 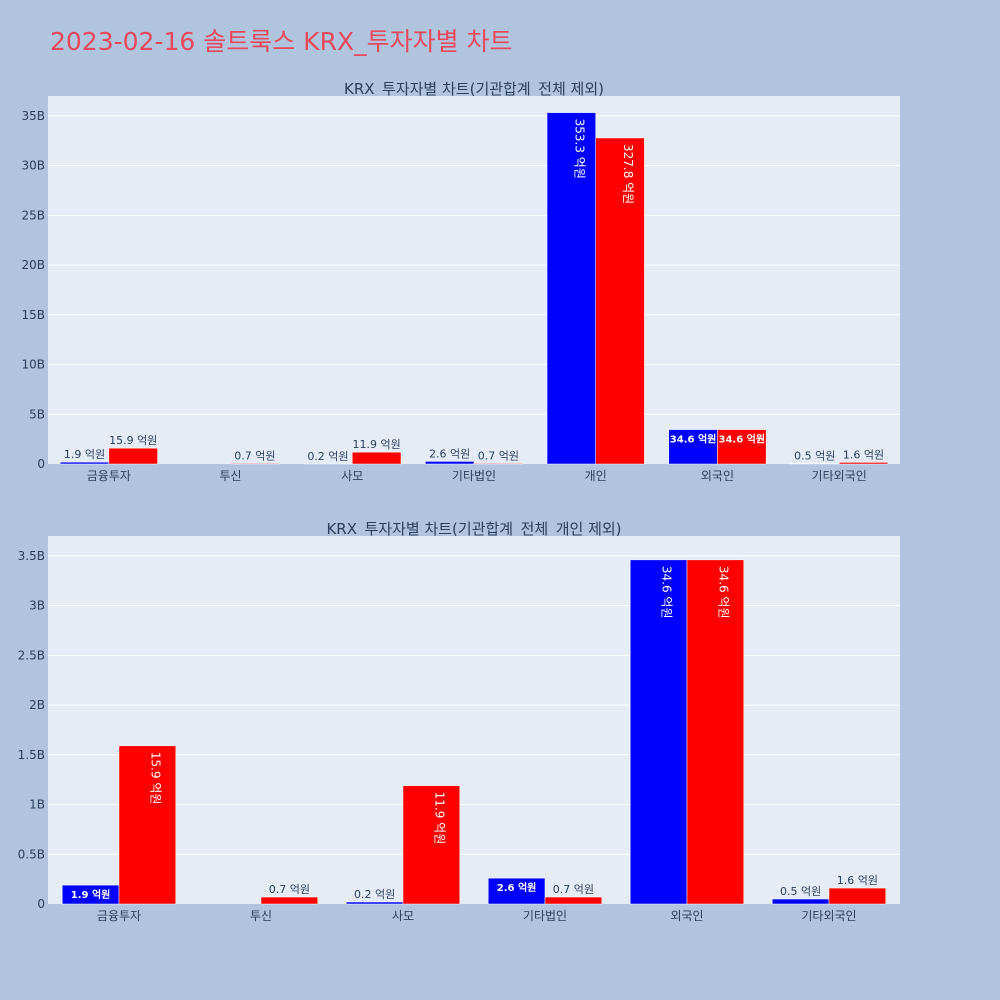 I want to click on data-label-group: 353.3 억원, so click(x=579, y=149).